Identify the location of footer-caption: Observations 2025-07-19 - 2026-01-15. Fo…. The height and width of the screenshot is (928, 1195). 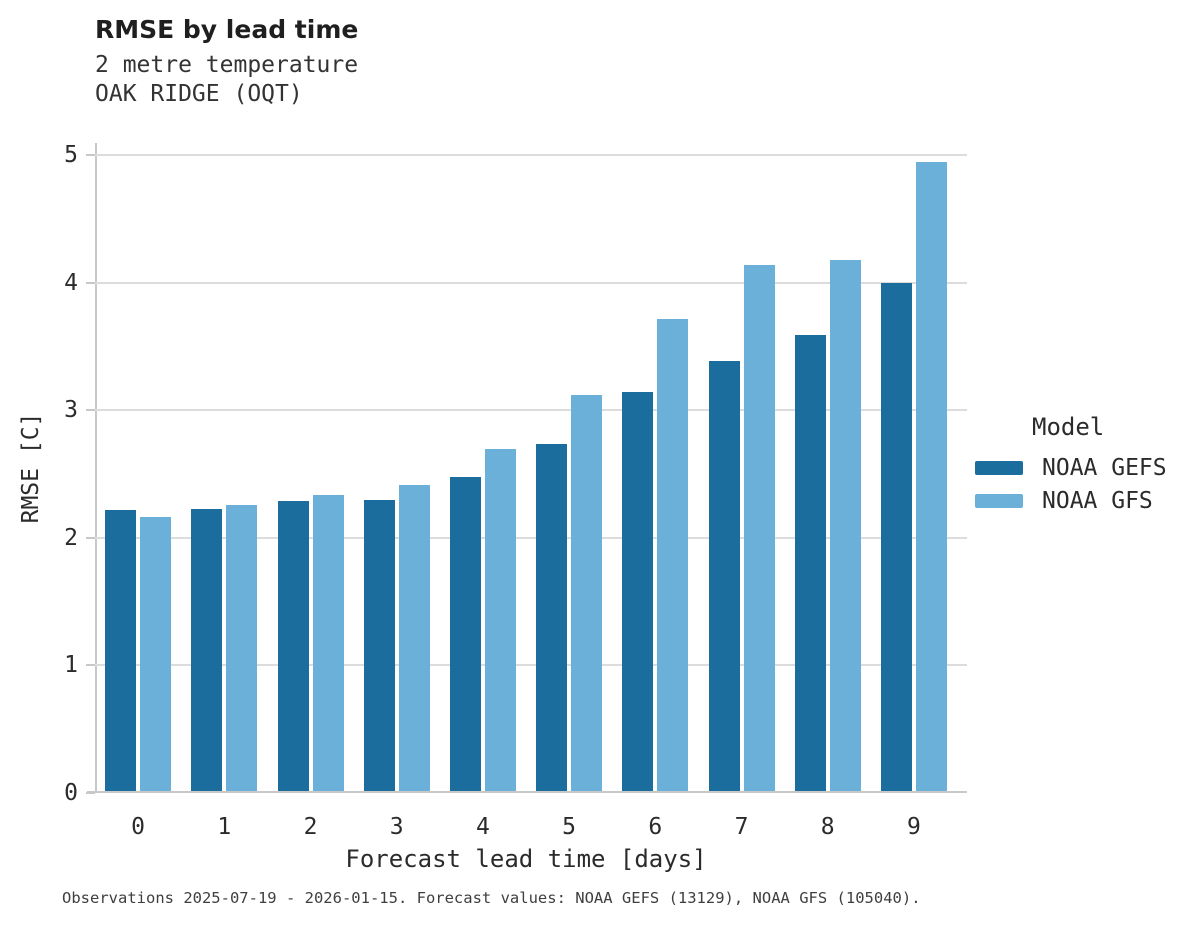
(491, 898).